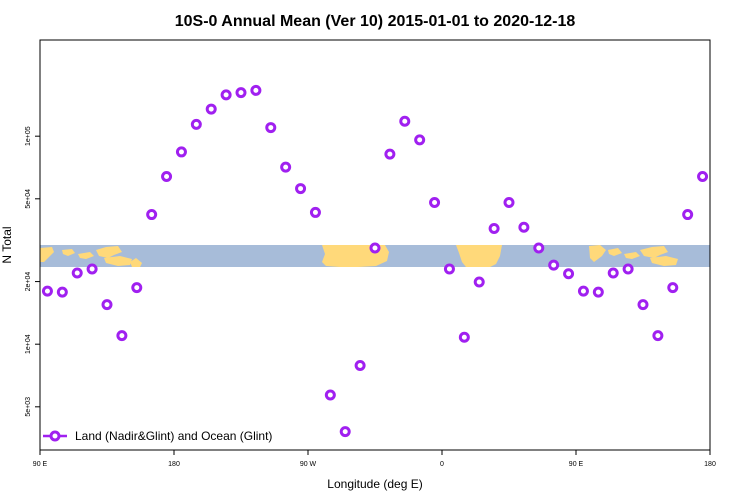 This screenshot has height=500, width=750. Describe the element at coordinates (479, 256) in the screenshot. I see `land-africa` at that location.